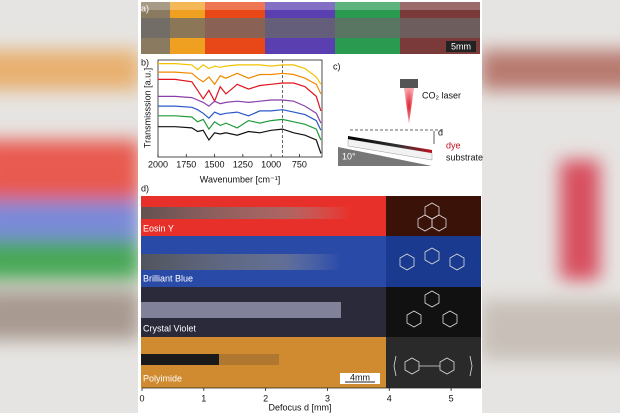 This screenshot has width=620, height=413. Describe the element at coordinates (451, 398) in the screenshot. I see `x-tick-label: 5` at that location.